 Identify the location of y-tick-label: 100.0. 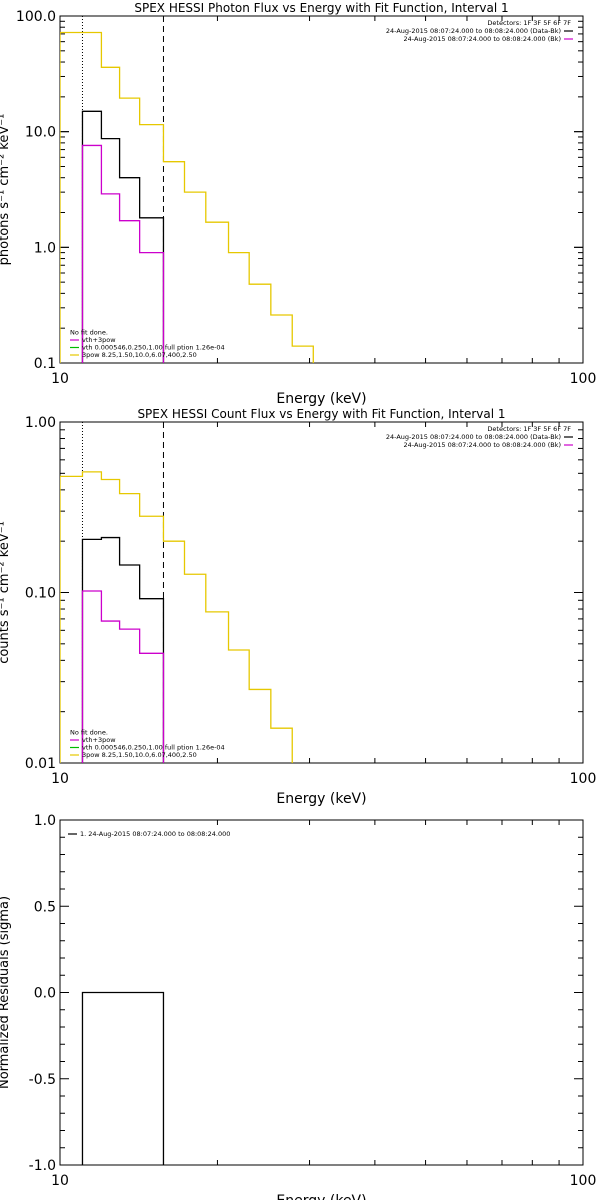
(36, 17).